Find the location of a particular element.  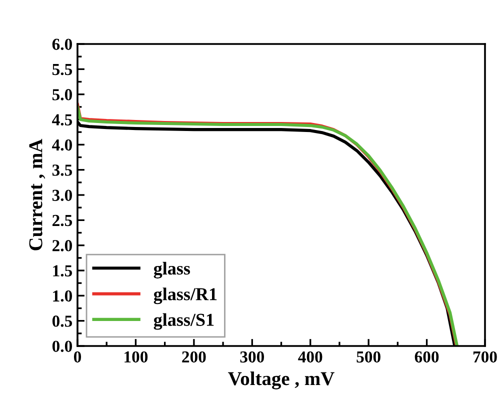

y-tick-label: 1.0 is located at coordinates (62, 296).